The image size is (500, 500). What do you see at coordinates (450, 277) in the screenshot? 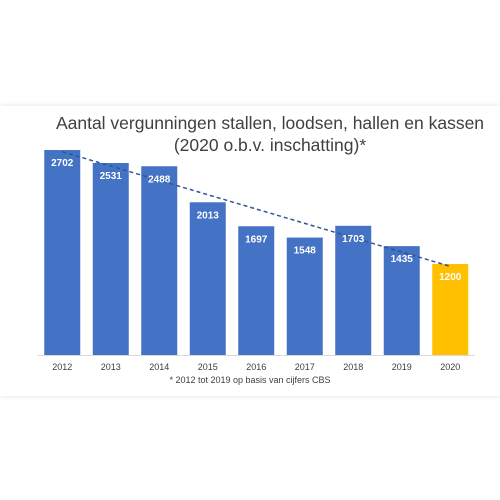
I see `data-label-2020: 1200` at bounding box center [450, 277].